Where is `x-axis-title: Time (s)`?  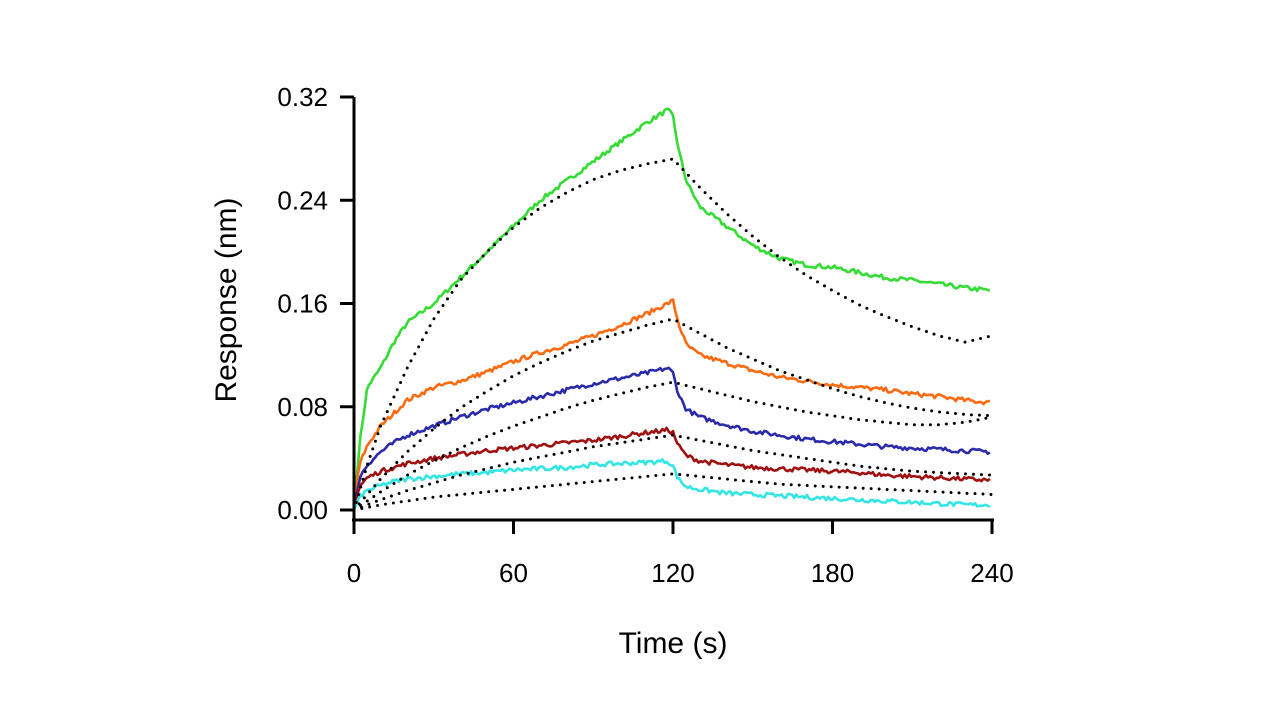
x-axis-title: Time (s) is located at coordinates (673, 643).